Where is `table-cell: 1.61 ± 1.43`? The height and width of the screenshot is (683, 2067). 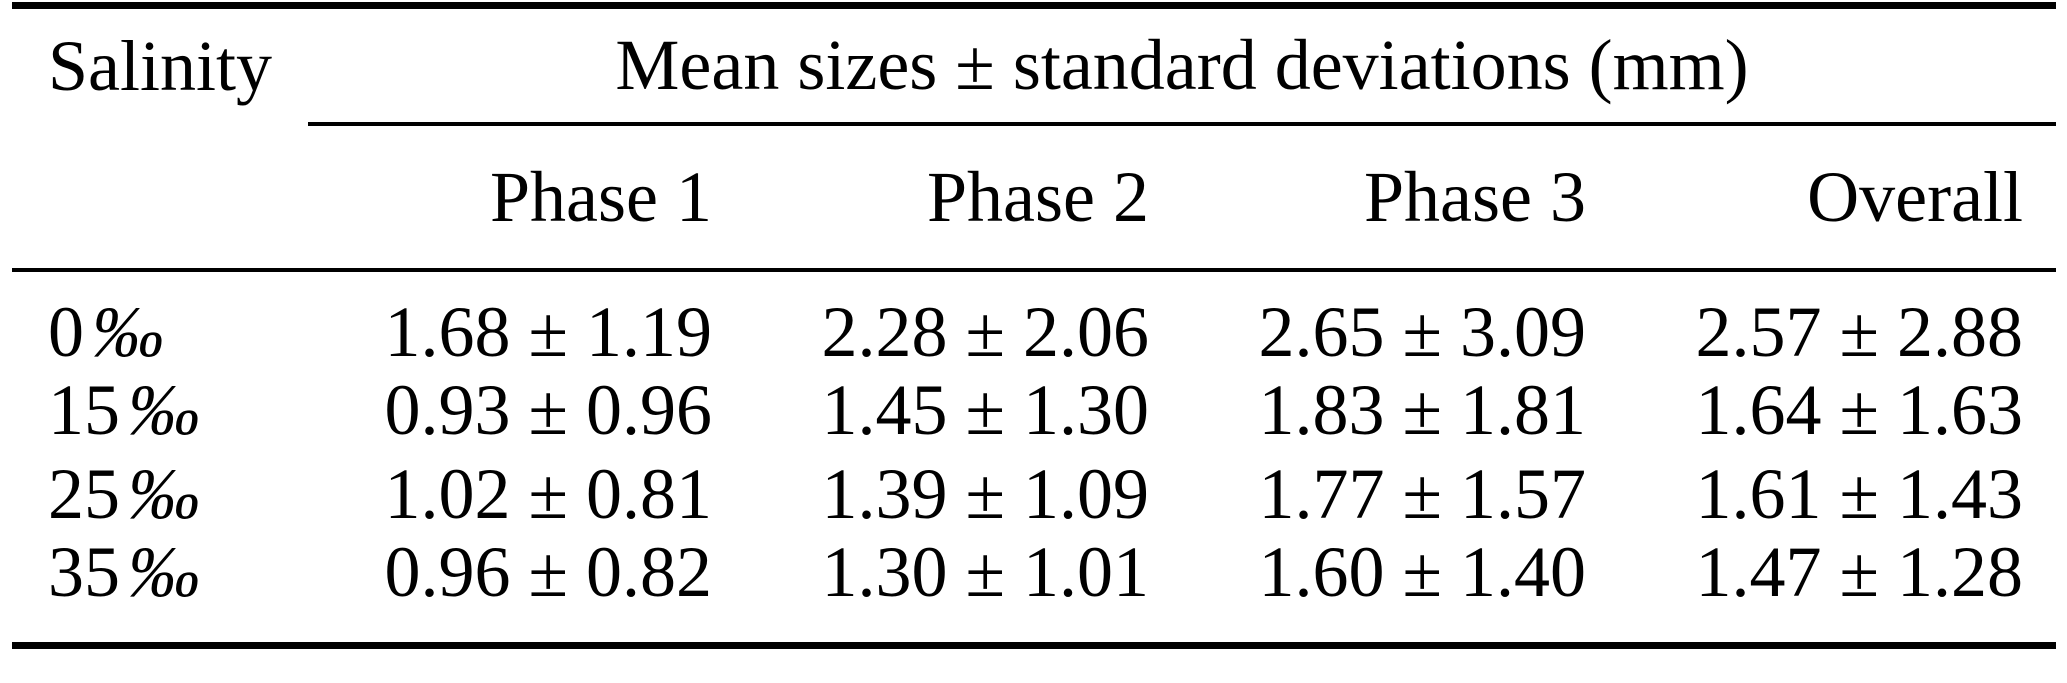 table-cell: 1.61 ± 1.43 is located at coordinates (1859, 493).